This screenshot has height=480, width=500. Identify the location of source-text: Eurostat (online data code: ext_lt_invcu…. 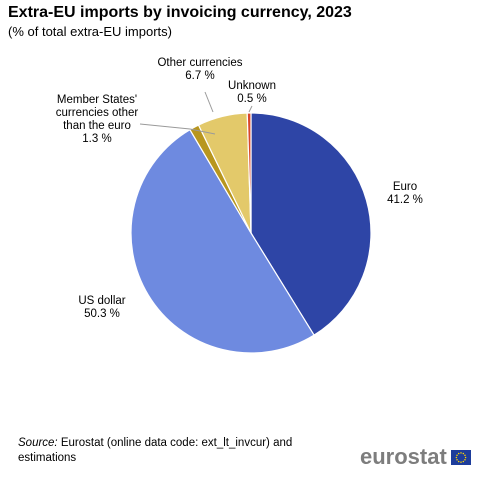
(155, 450).